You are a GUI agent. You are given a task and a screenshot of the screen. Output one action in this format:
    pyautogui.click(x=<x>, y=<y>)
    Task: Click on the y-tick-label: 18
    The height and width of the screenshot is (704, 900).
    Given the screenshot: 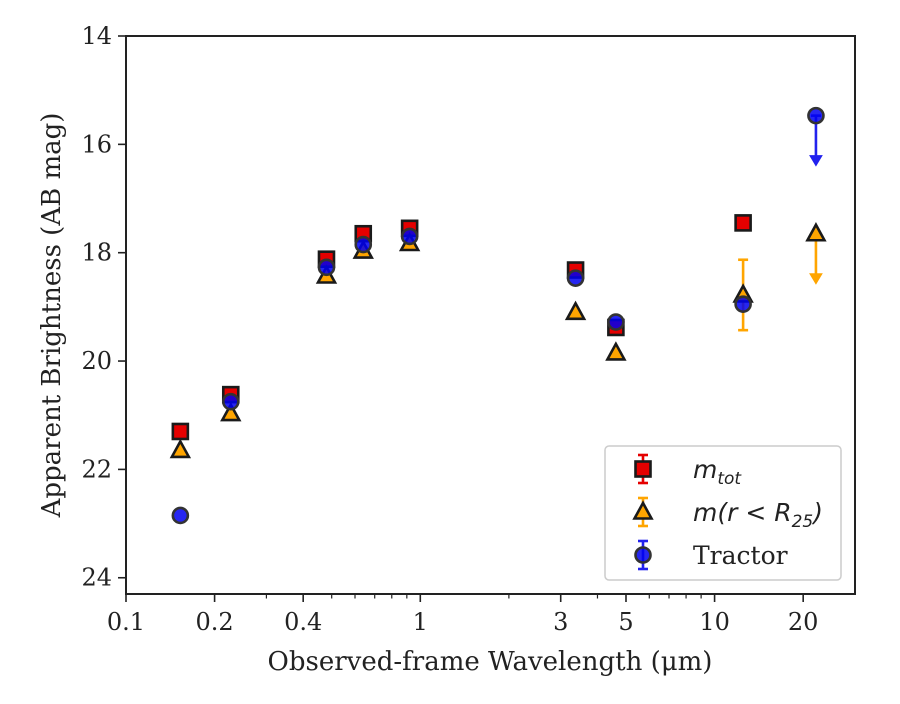 What is the action you would take?
    pyautogui.click(x=96, y=253)
    